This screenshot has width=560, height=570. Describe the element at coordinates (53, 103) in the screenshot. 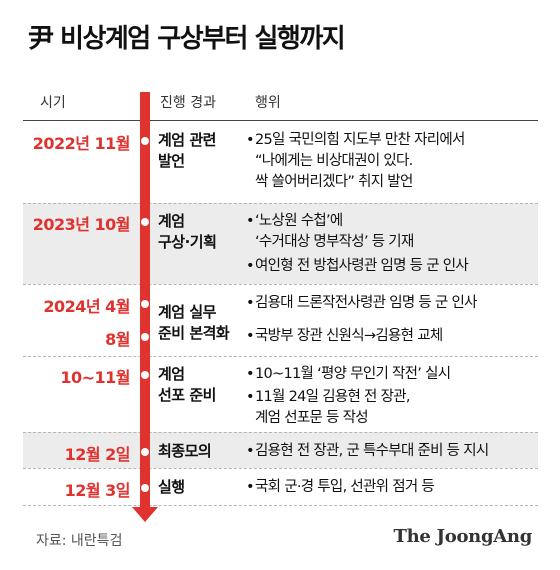

I see `header-period: 시기` at that location.